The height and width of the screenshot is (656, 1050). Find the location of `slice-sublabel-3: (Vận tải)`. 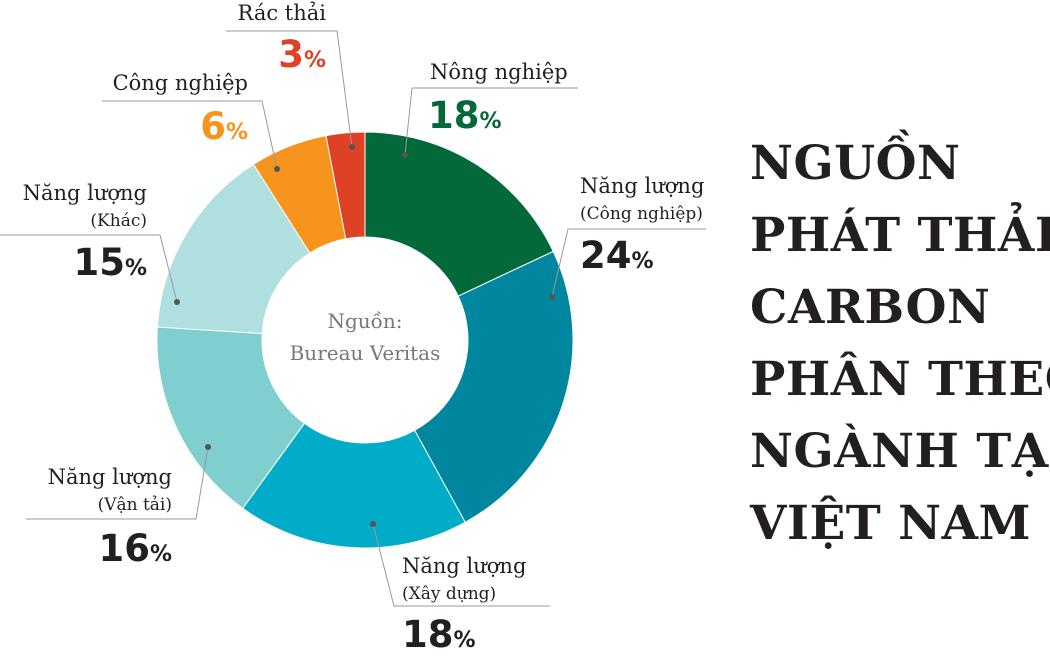

slice-sublabel-3: (Vận tải) is located at coordinates (135, 505).